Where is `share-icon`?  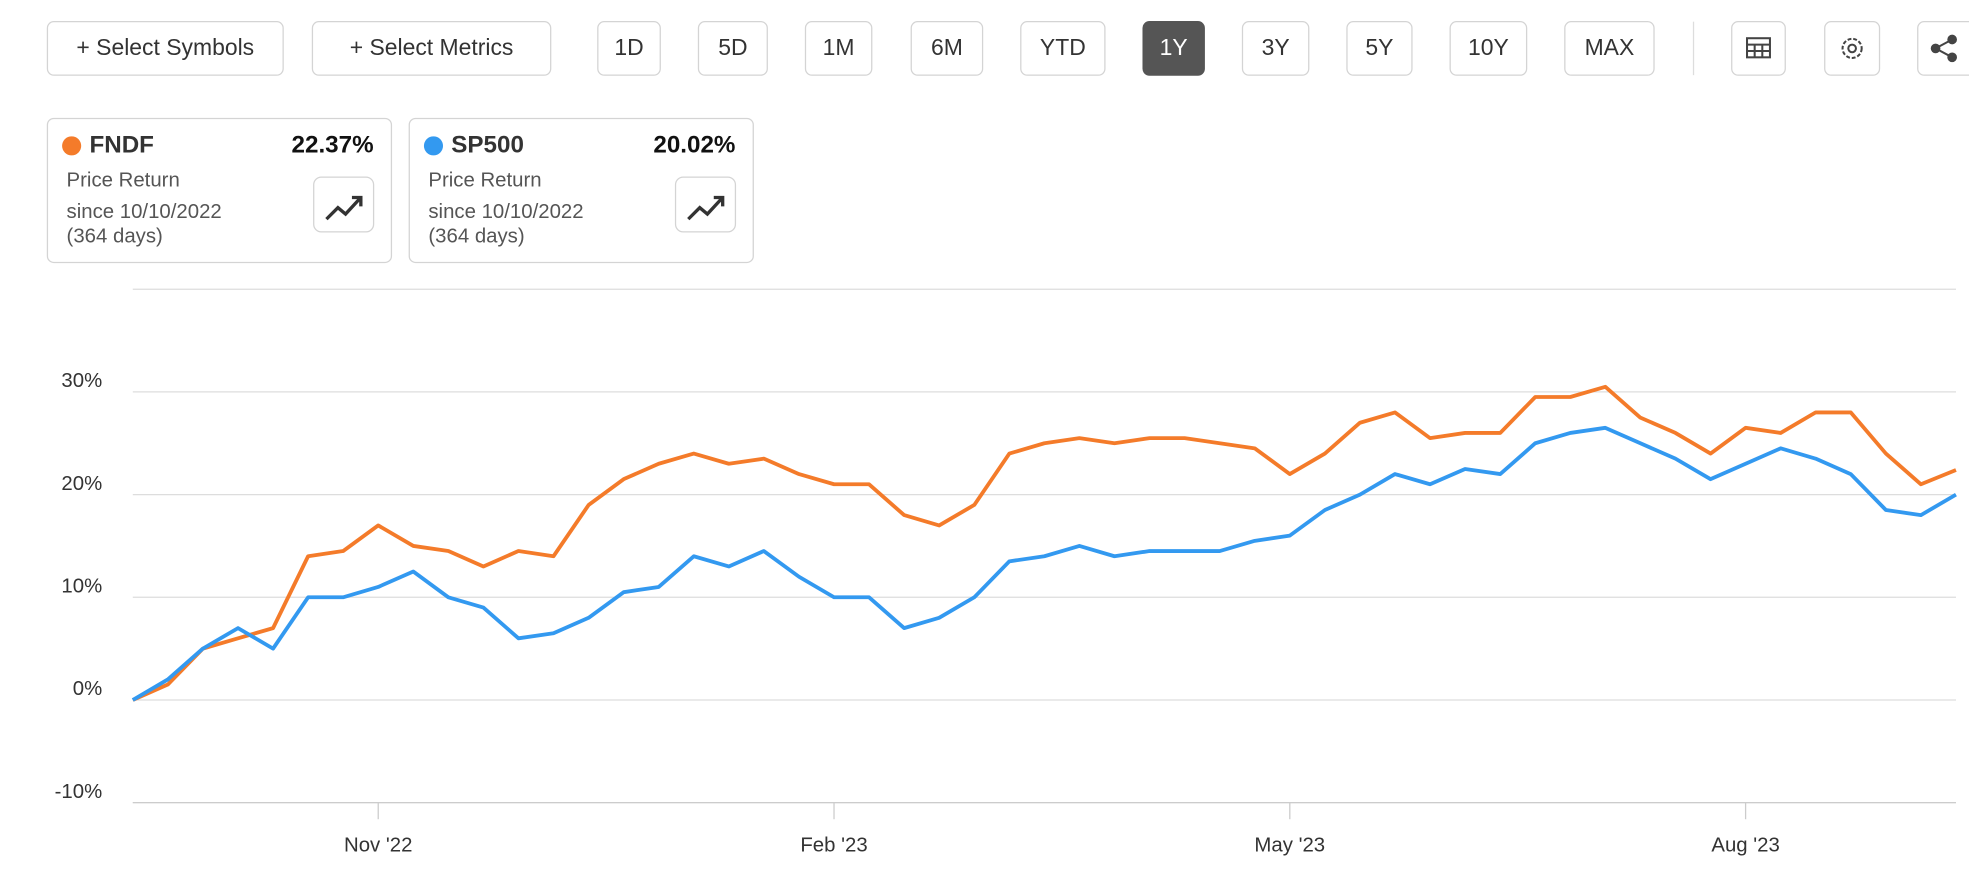
share-icon is located at coordinates (1943, 48).